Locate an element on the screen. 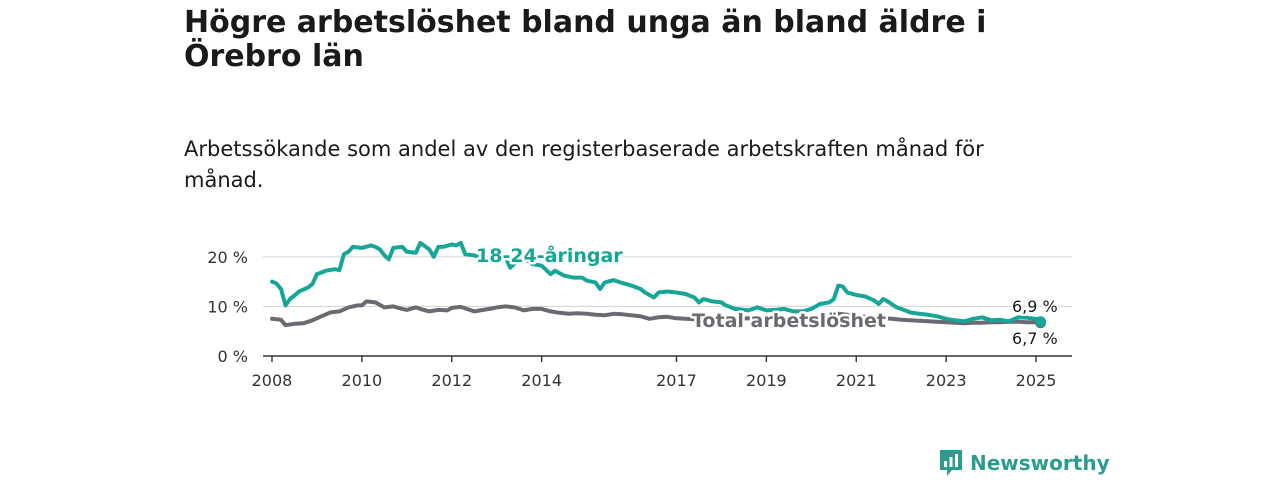 Image resolution: width=1280 pixels, height=480 pixels. x-tick-label: 2023 is located at coordinates (946, 380).